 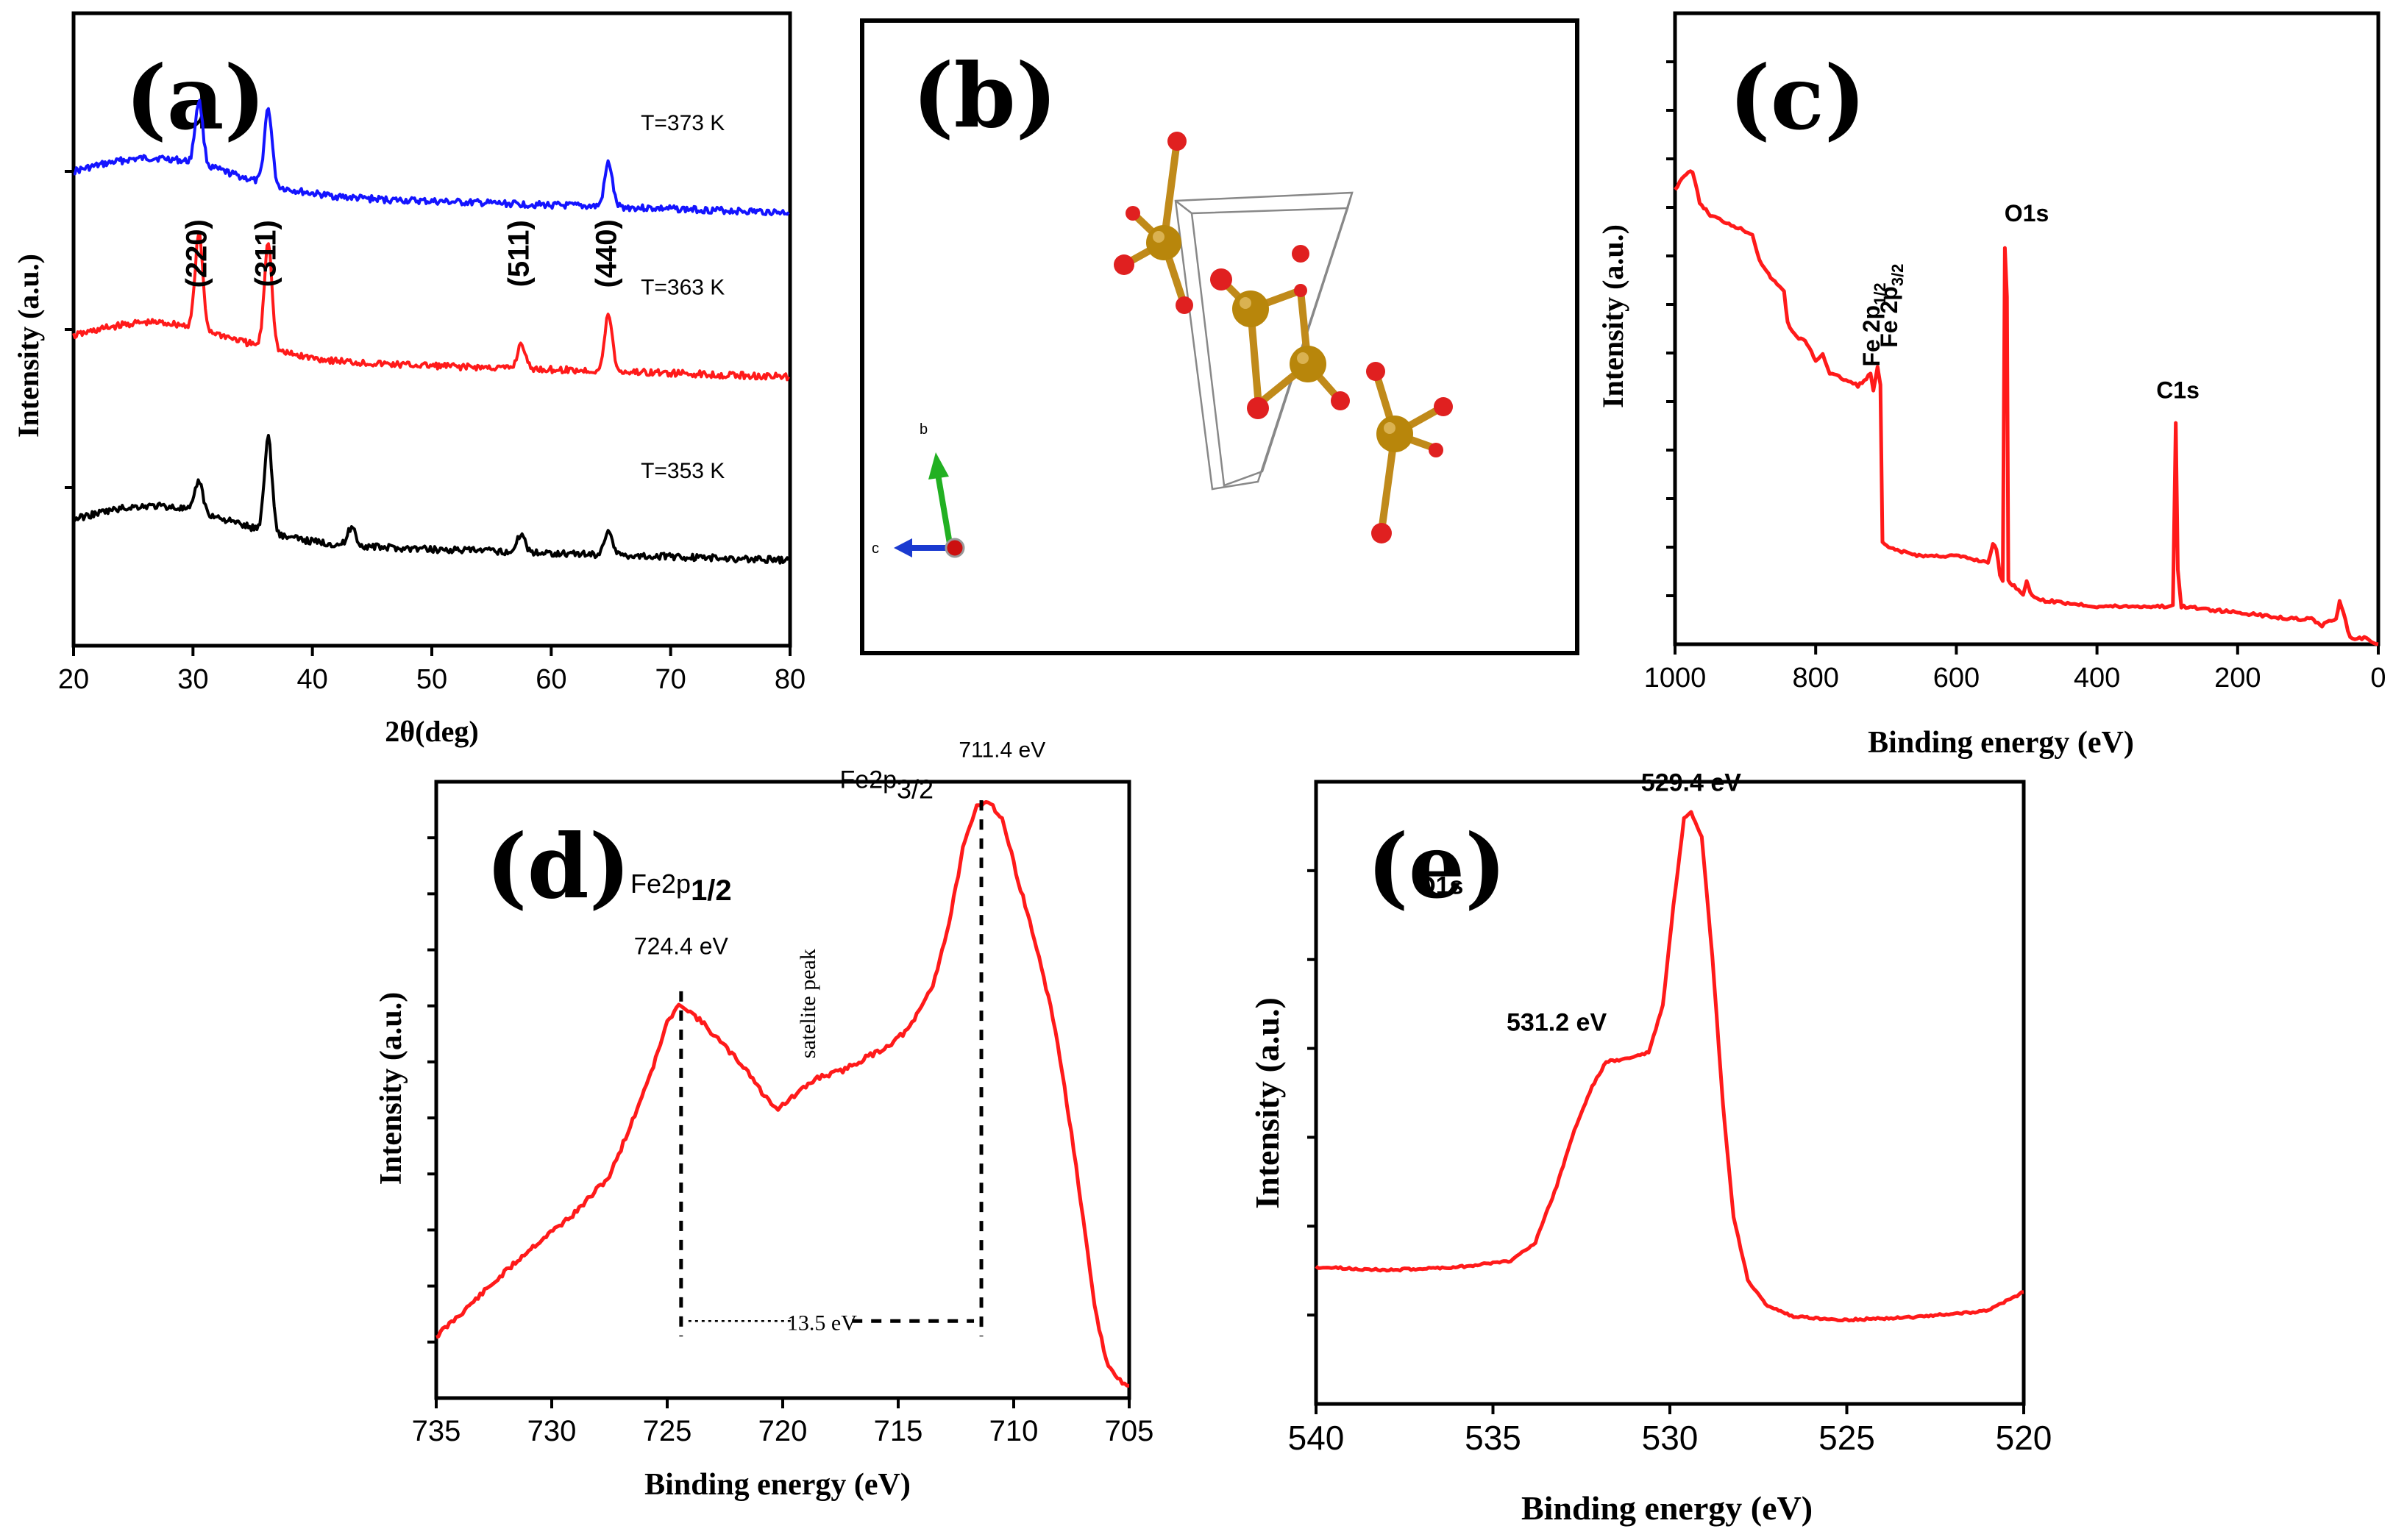 I want to click on fe2p-label: Fe 2p3/2, so click(x=1891, y=306).